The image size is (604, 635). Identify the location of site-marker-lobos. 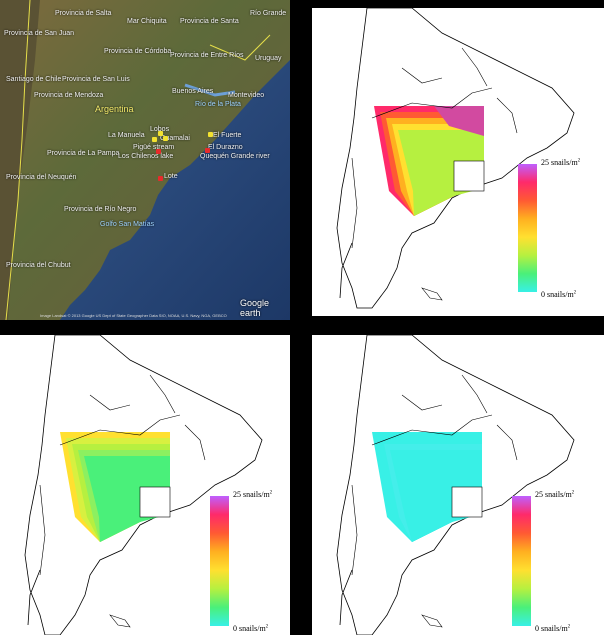
(160, 133).